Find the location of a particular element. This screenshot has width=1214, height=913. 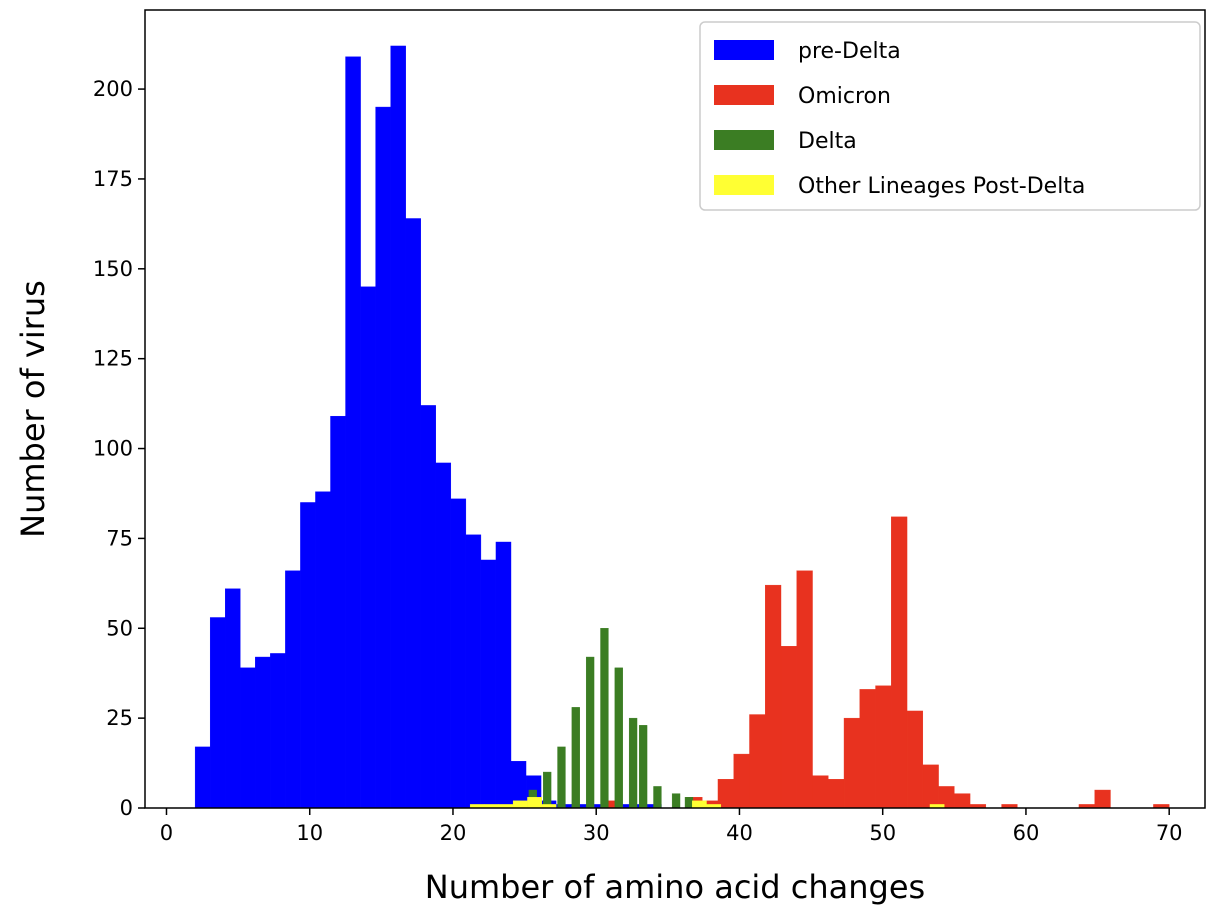

x-axis-ticks: 0 10 20 30 40 50 60 70 is located at coordinates (671, 826).